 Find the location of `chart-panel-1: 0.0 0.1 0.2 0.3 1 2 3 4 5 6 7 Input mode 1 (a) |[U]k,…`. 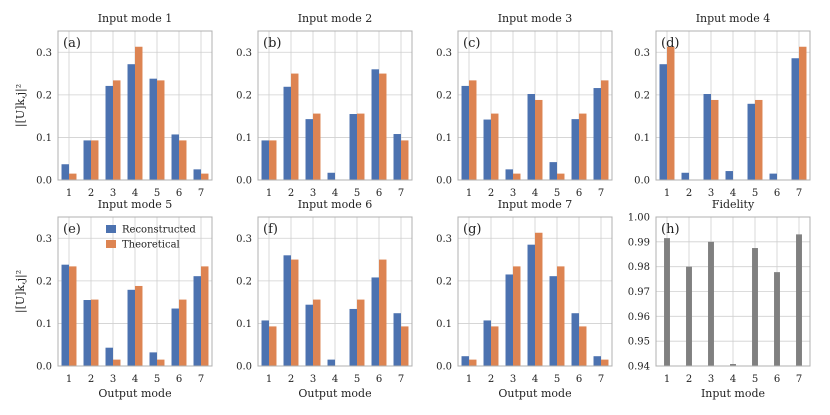

chart-panel-1: 0.0 0.1 0.2 0.3 1 2 3 4 5 6 7 Input mode 1 (a) |[U]k,… is located at coordinates (113, 105).